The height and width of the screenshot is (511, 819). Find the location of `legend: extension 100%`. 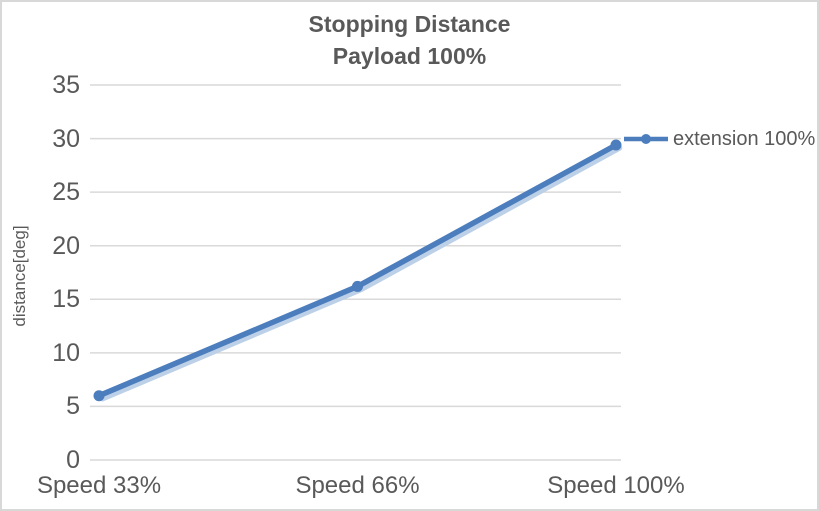

legend: extension 100% is located at coordinates (719, 139).